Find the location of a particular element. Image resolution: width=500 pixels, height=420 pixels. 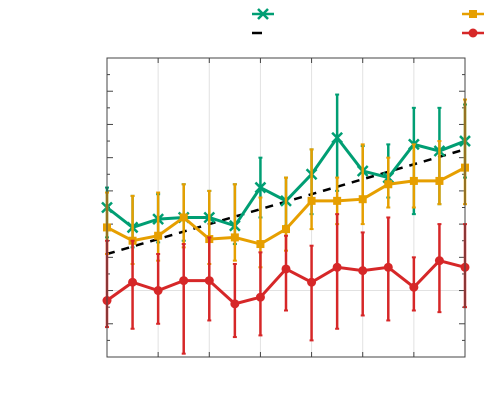

legend is located at coordinates (368, 23).